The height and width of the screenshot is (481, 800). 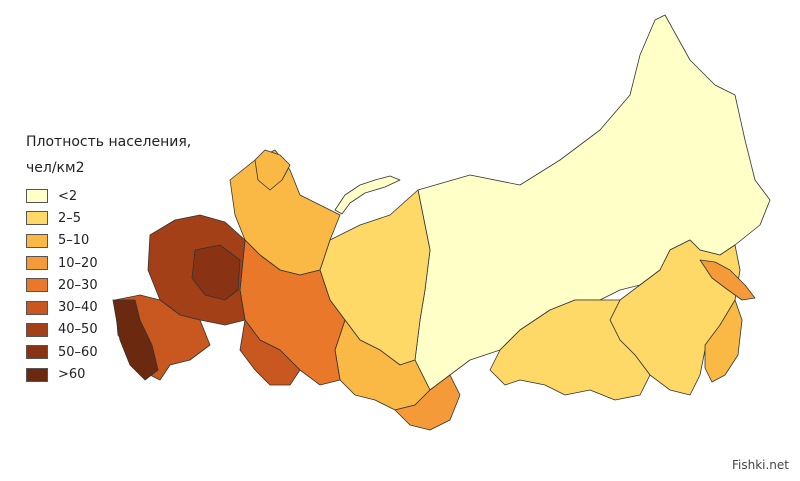 I want to click on legend-item: 30–40, so click(x=108, y=307).